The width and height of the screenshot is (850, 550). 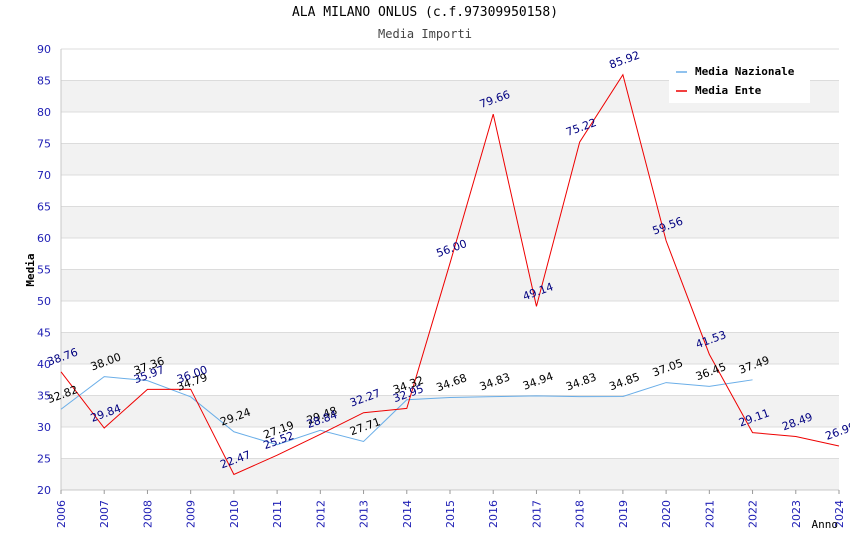 I want to click on x-tick-label: 2019, so click(x=623, y=514).